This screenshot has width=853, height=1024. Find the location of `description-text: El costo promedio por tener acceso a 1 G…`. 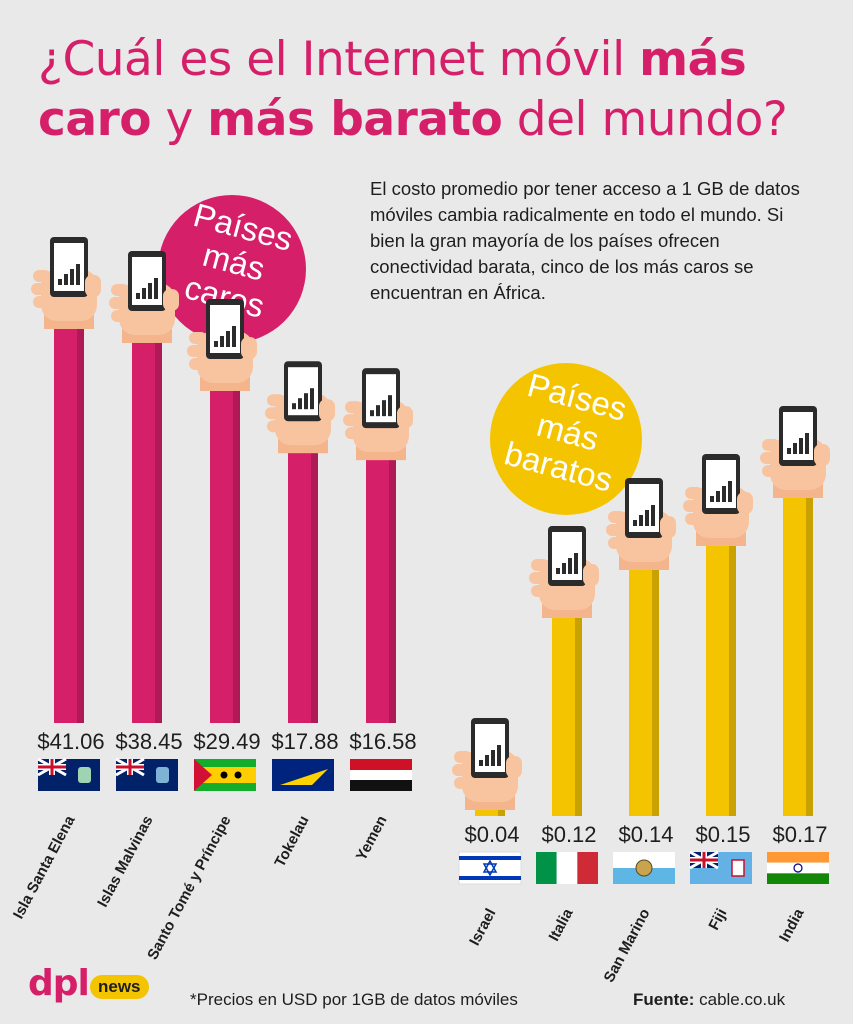

description-text: El costo promedio por tener acceso a 1 G… is located at coordinates (585, 240).